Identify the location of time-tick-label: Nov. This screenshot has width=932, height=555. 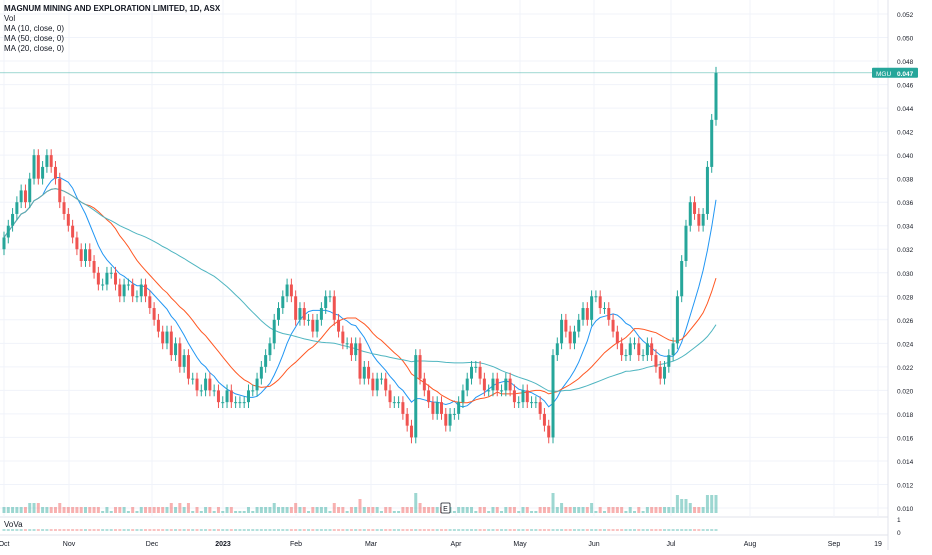
(69, 544).